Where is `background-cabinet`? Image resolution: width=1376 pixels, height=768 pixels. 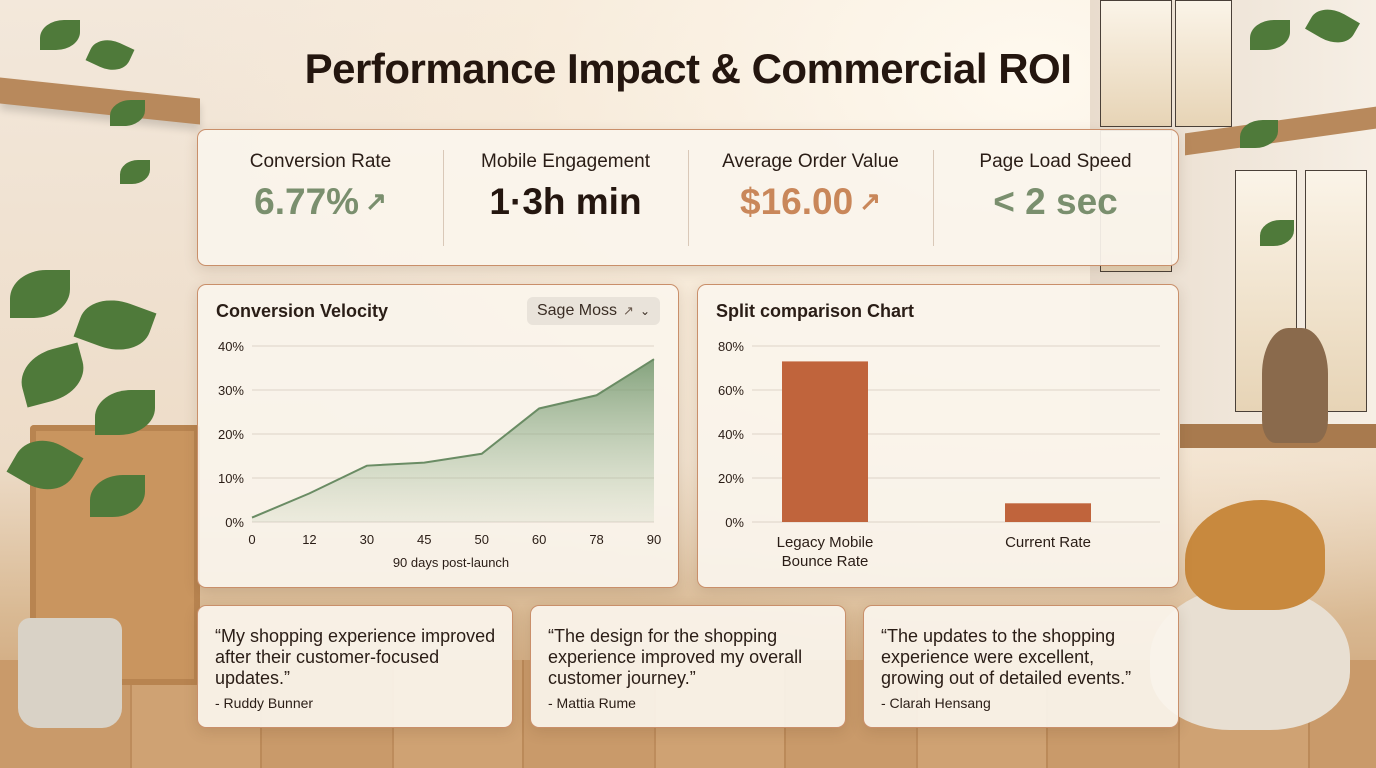
background-cabinet is located at coordinates (115, 555).